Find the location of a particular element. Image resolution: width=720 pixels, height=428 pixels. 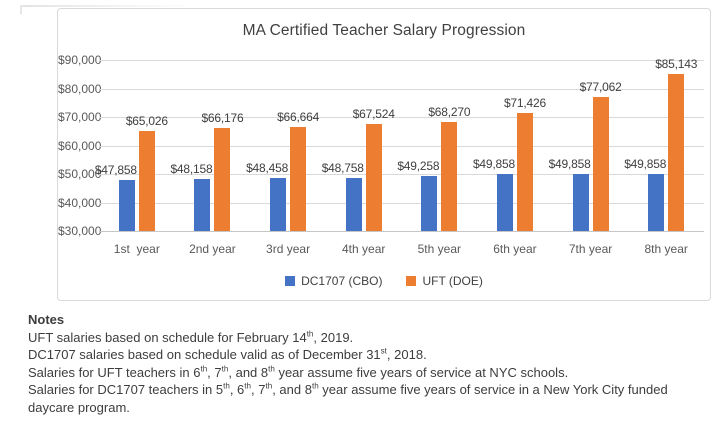

bar-value-label-dc1707: $47,858 is located at coordinates (115, 170).